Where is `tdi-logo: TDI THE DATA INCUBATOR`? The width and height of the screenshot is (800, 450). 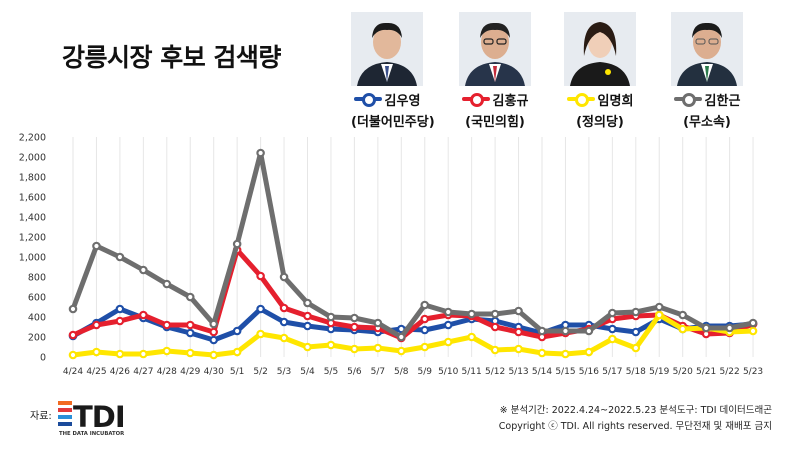 tdi-logo: TDI THE DATA INCUBATOR is located at coordinates (92, 418).